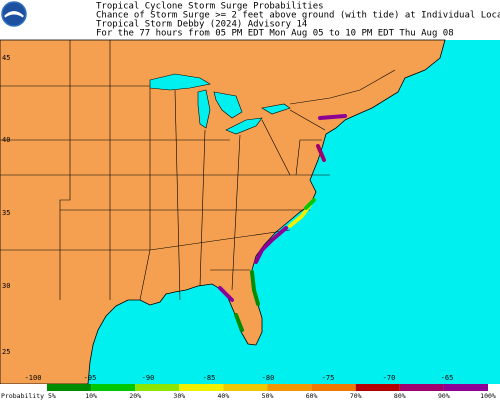 This screenshot has height=400, width=500. I want to click on legend-tick-label: 40%, so click(224, 396).